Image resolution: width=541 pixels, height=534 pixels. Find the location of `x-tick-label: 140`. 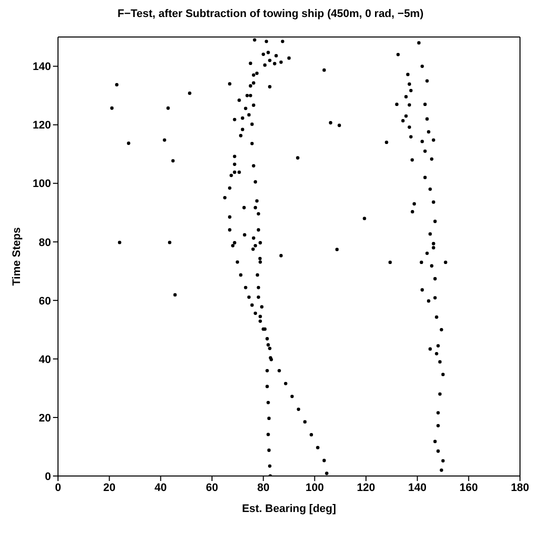

x-tick-label: 140 is located at coordinates (417, 488).